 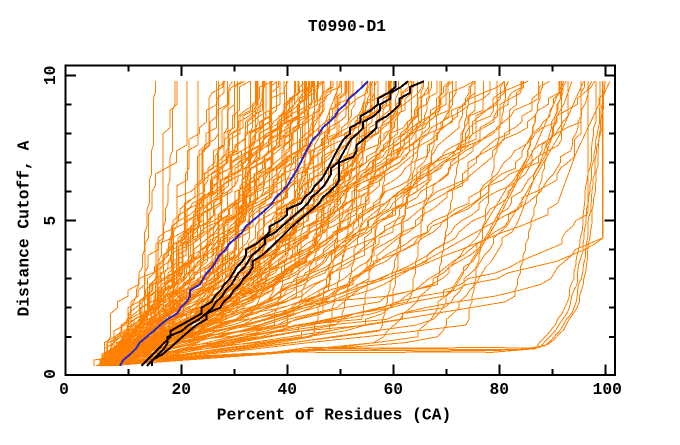 What do you see at coordinates (50, 76) in the screenshot?
I see `svg-text: 10` at bounding box center [50, 76].